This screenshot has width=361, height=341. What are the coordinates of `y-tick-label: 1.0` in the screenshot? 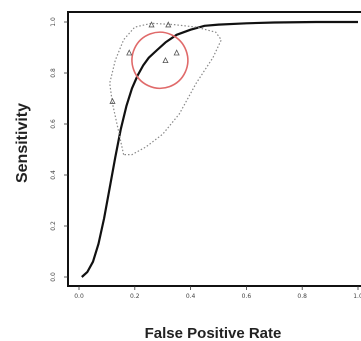 It's located at (53, 22).